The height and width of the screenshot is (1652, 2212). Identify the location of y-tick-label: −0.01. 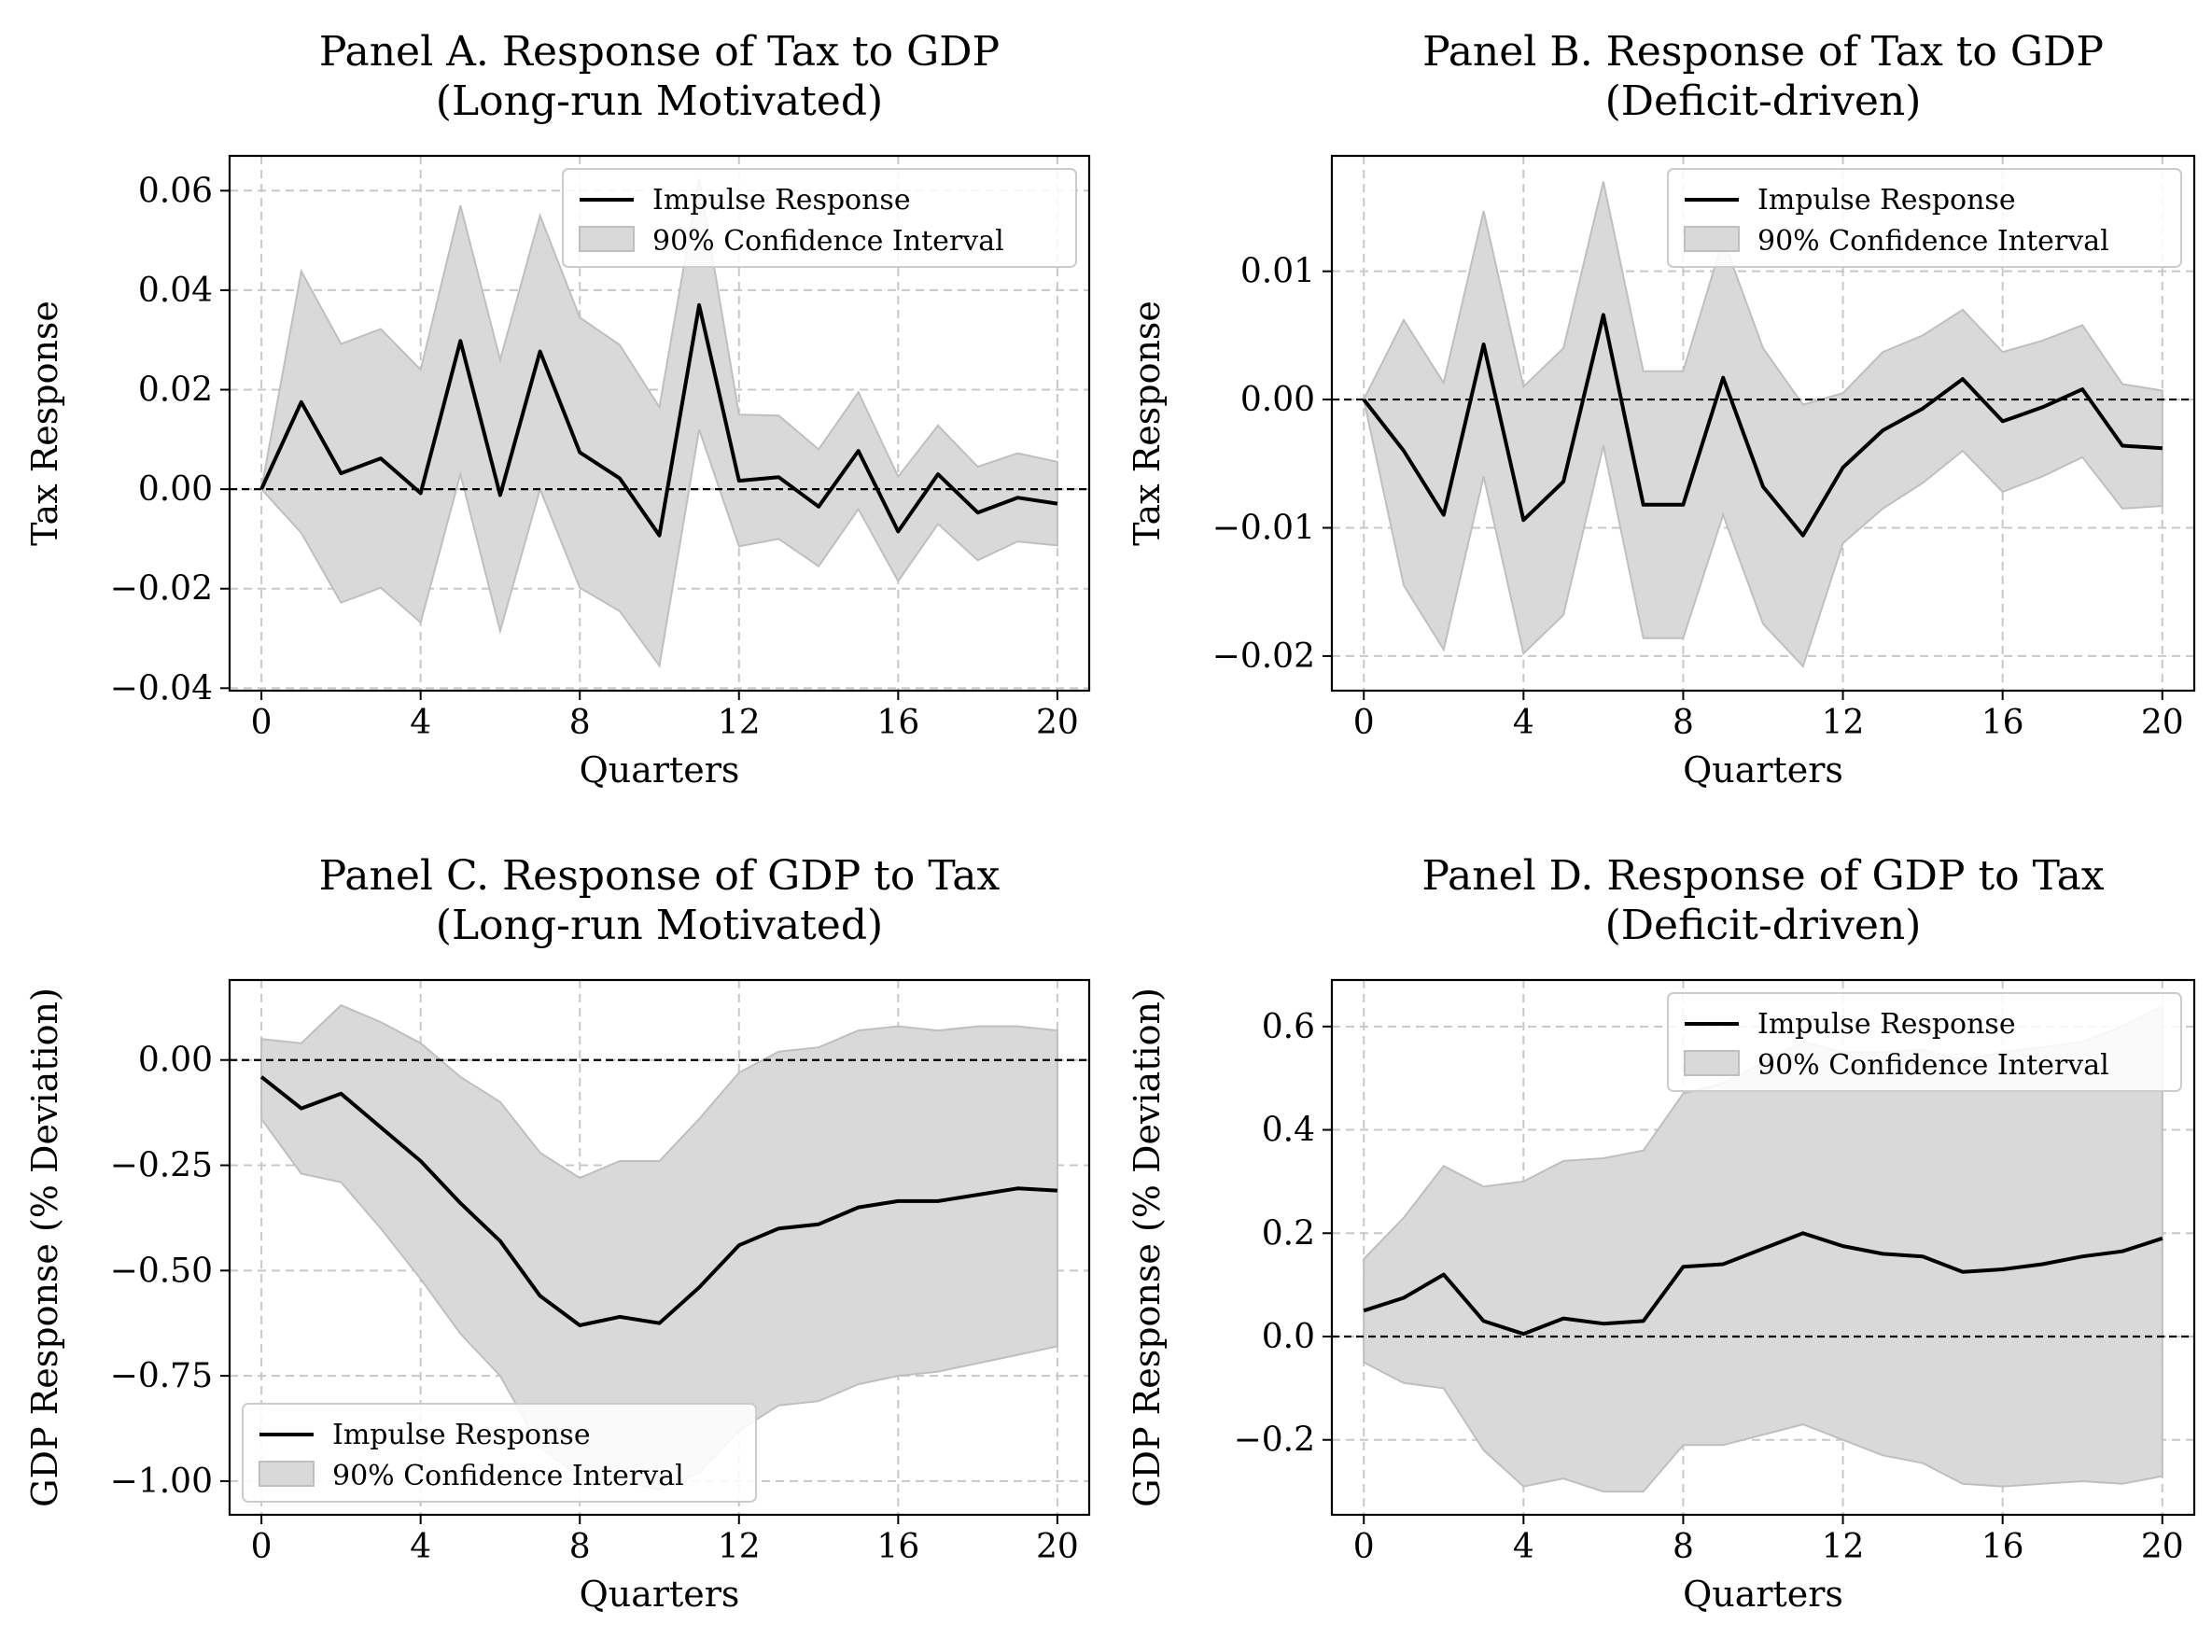
(1263, 528).